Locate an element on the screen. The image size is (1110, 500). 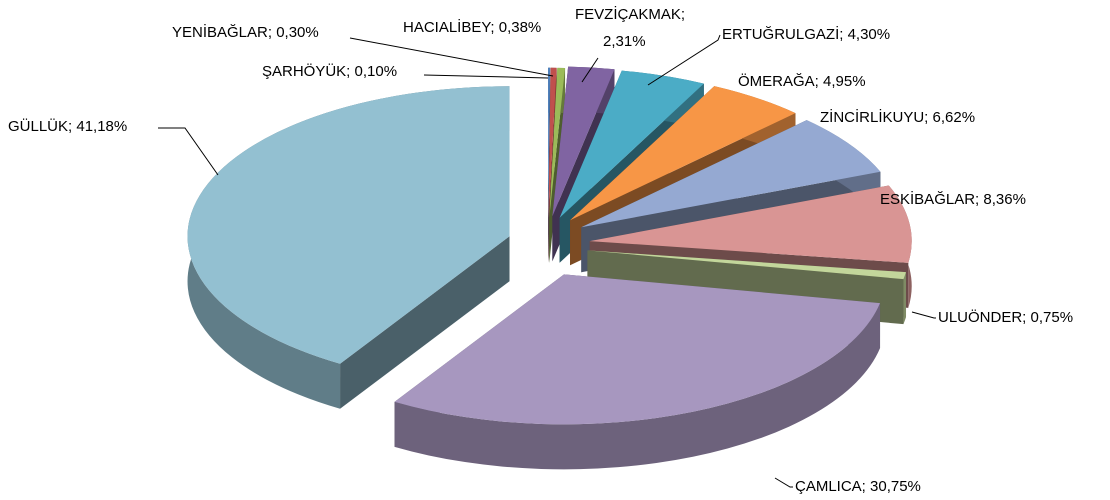
data-label: ŞARHÖYÜK; 0,10% is located at coordinates (329, 71).